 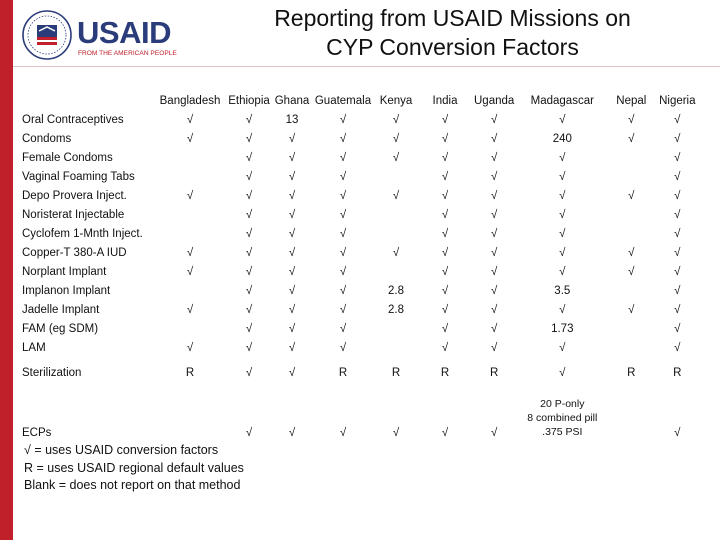 What do you see at coordinates (362, 119) in the screenshot?
I see `table-row: Oral Contraceptives √ √ 13 √ √ √ √ √ √ √` at bounding box center [362, 119].